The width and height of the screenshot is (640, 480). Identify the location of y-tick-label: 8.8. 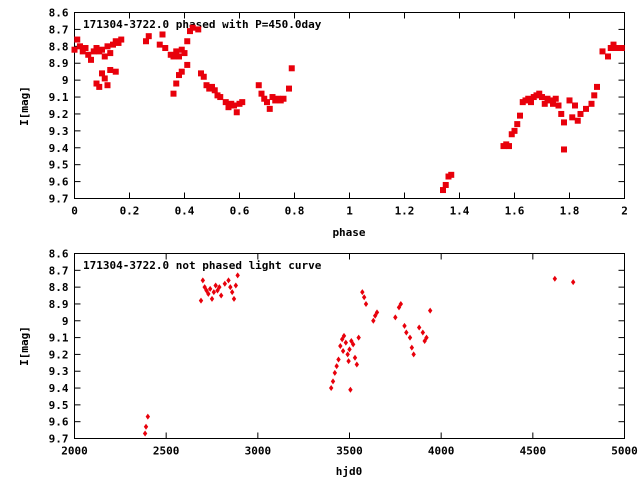
(59, 287).